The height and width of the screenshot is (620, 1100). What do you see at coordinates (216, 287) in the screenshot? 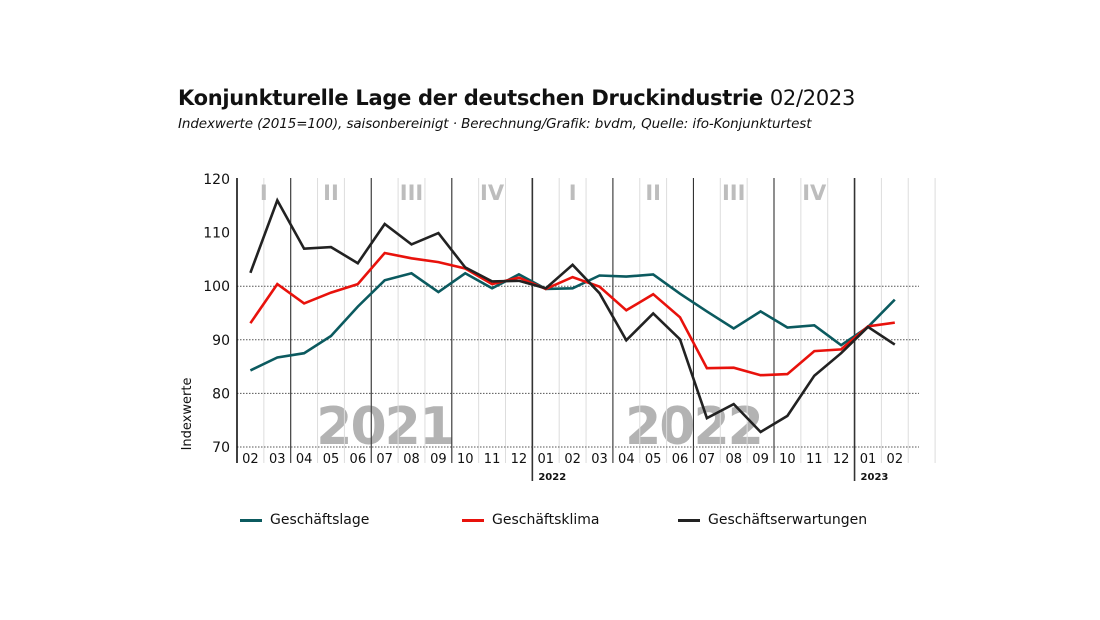
I see `y-tick-label-100: 100` at bounding box center [216, 287].